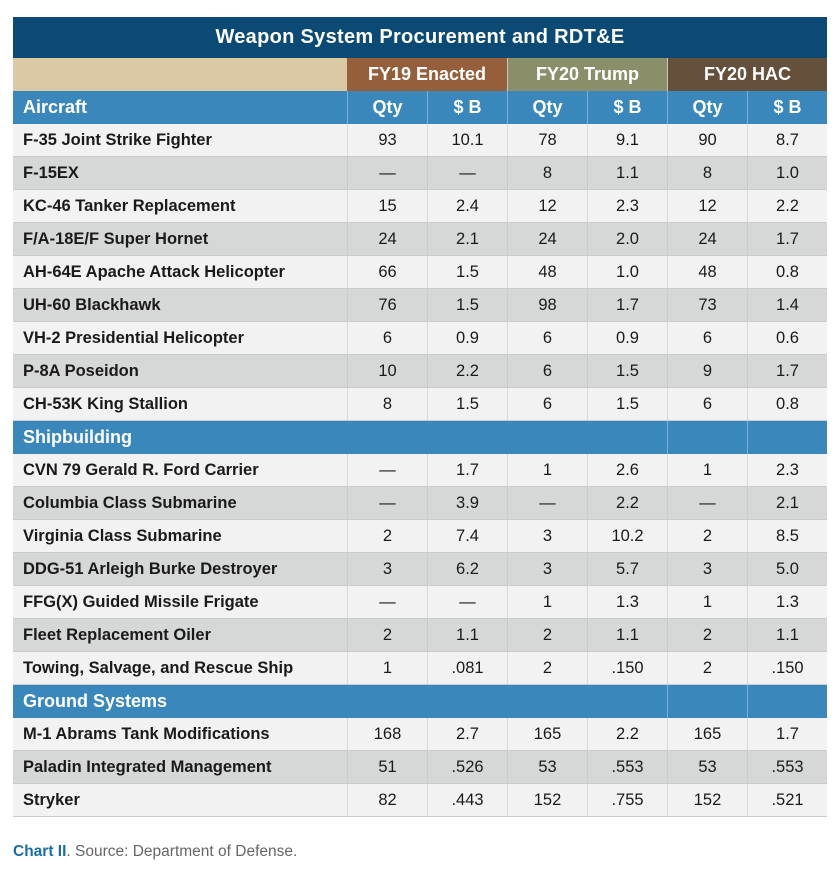 This screenshot has height=872, width=840. What do you see at coordinates (133, 337) in the screenshot?
I see `system-name: VH-2 Presidential Helicopter` at bounding box center [133, 337].